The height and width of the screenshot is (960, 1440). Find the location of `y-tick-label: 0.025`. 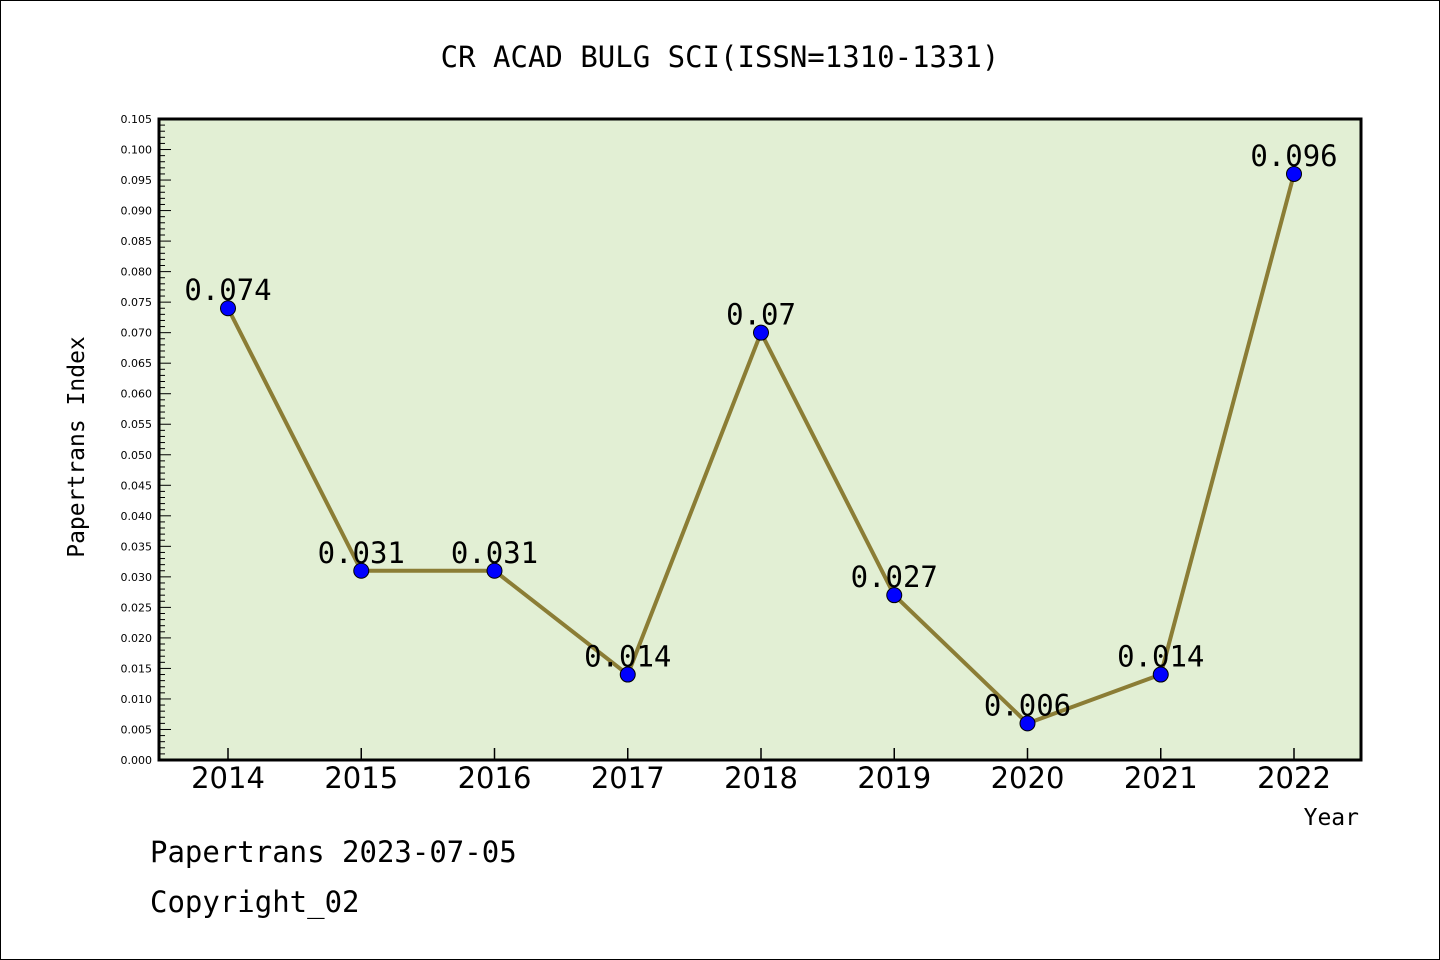

y-tick-label: 0.025 is located at coordinates (137, 607).